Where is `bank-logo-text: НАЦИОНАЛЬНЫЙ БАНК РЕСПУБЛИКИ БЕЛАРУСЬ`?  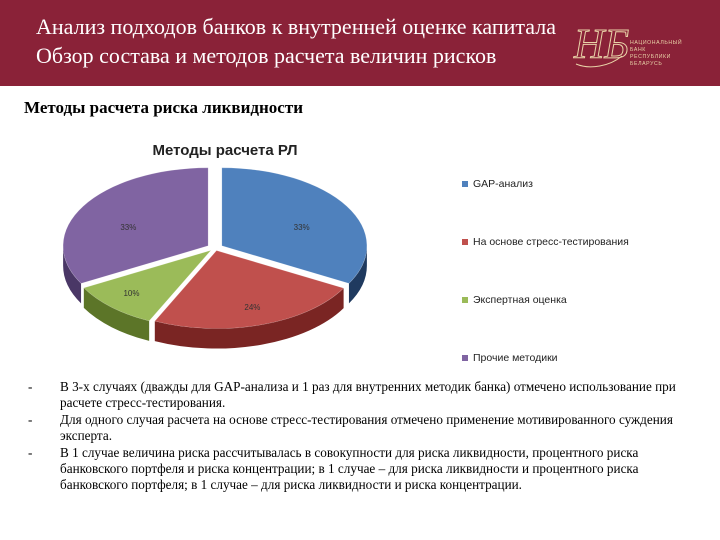
bank-logo-text: НАЦИОНАЛЬНЫЙ БАНК РЕСПУБЛИКИ БЕЛАРУСЬ is located at coordinates (670, 54).